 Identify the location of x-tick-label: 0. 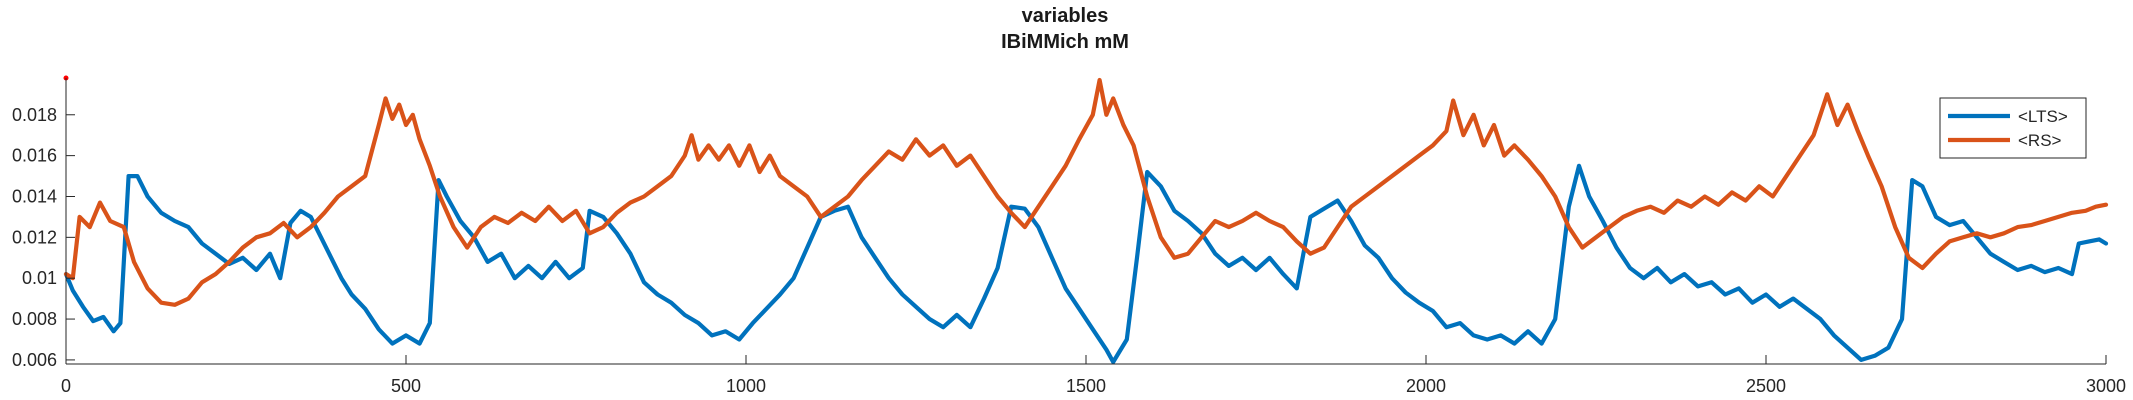
(66, 386).